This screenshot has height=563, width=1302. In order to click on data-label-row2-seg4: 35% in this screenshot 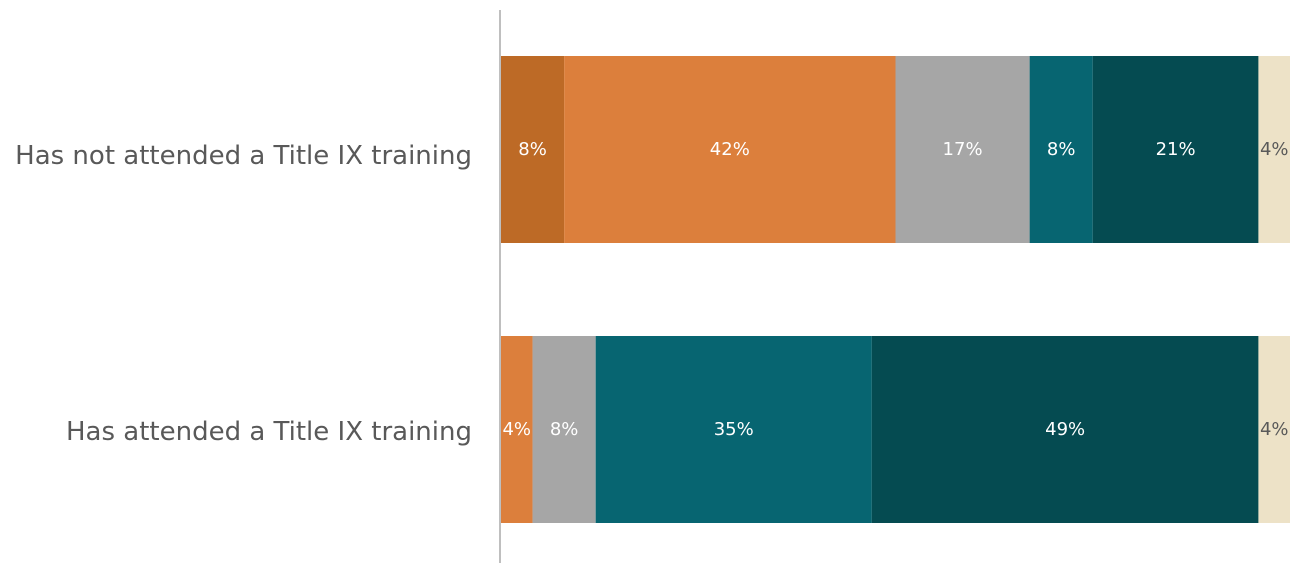, I will do `click(734, 429)`.